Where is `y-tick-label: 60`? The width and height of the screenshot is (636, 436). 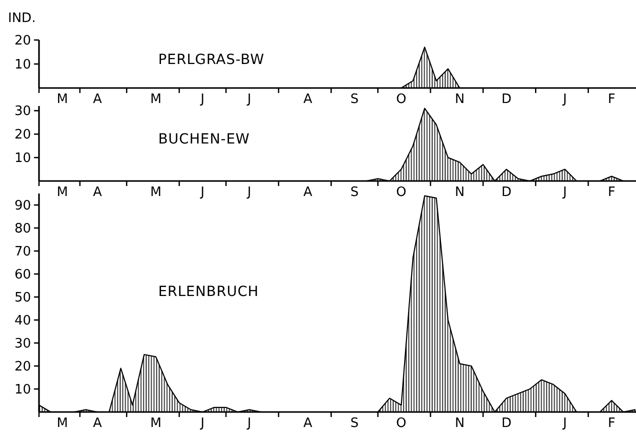 y-tick-label: 60 is located at coordinates (22, 275).